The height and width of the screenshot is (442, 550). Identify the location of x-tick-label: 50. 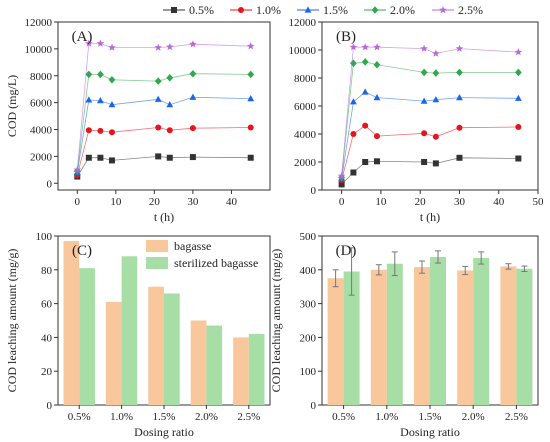
(539, 202).